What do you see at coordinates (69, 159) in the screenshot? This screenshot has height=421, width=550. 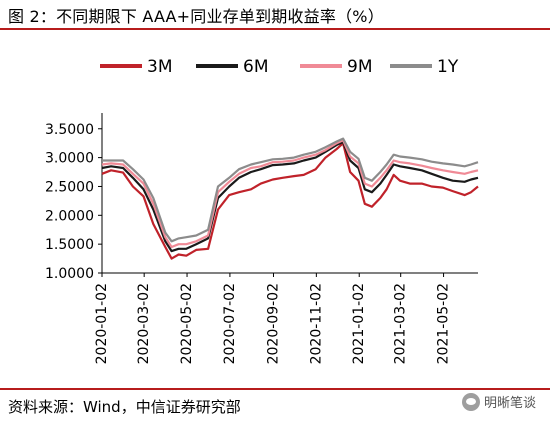 I see `y-tick-label: 3.0000` at bounding box center [69, 159].